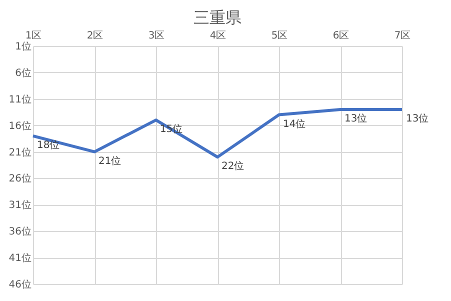 This screenshot has height=301, width=451. I want to click on y-tick-label: 31位, so click(20, 205).